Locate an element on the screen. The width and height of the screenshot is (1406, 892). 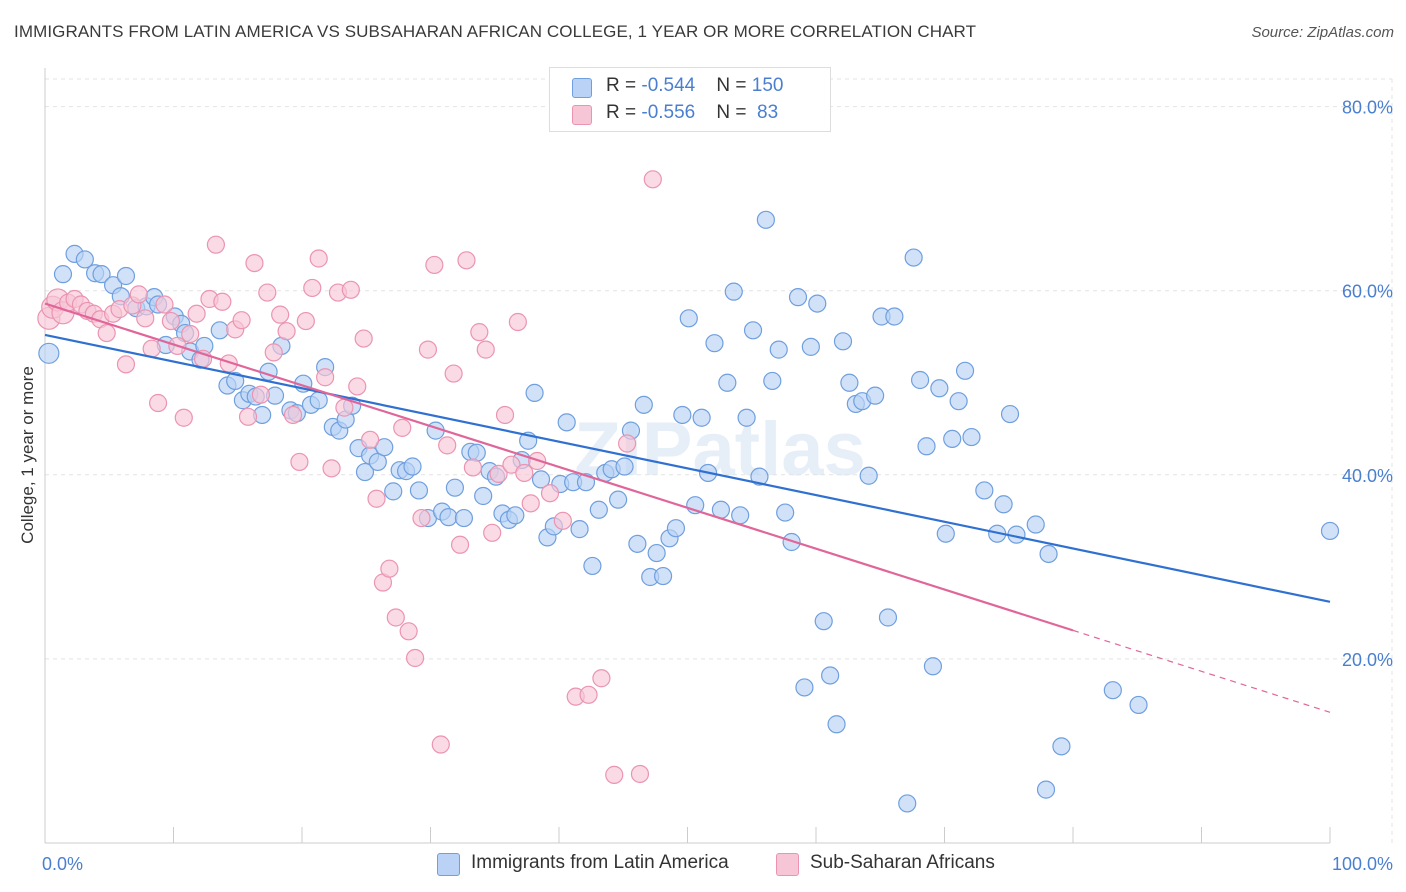
legend-n-value: 150 is located at coordinates (767, 85).